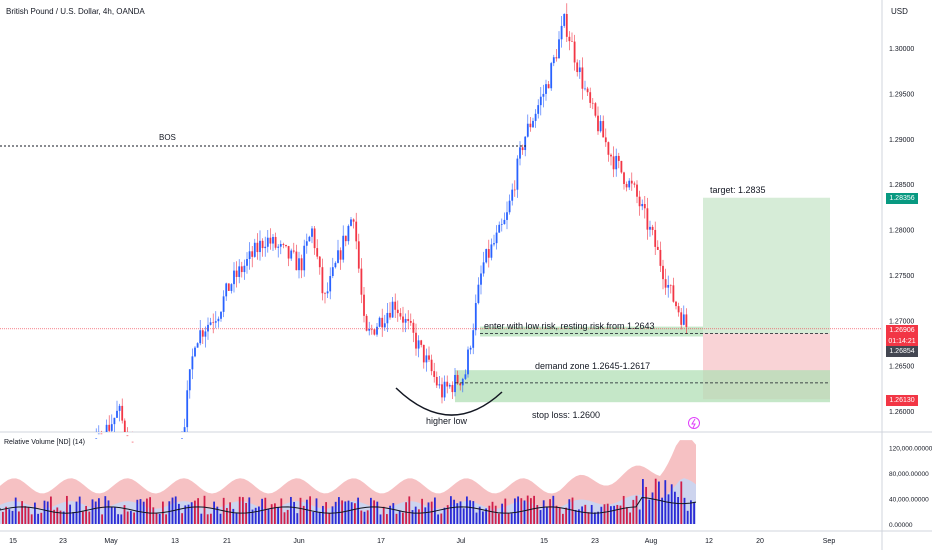  What do you see at coordinates (899, 11) in the screenshot?
I see `currency-label: USD` at bounding box center [899, 11].